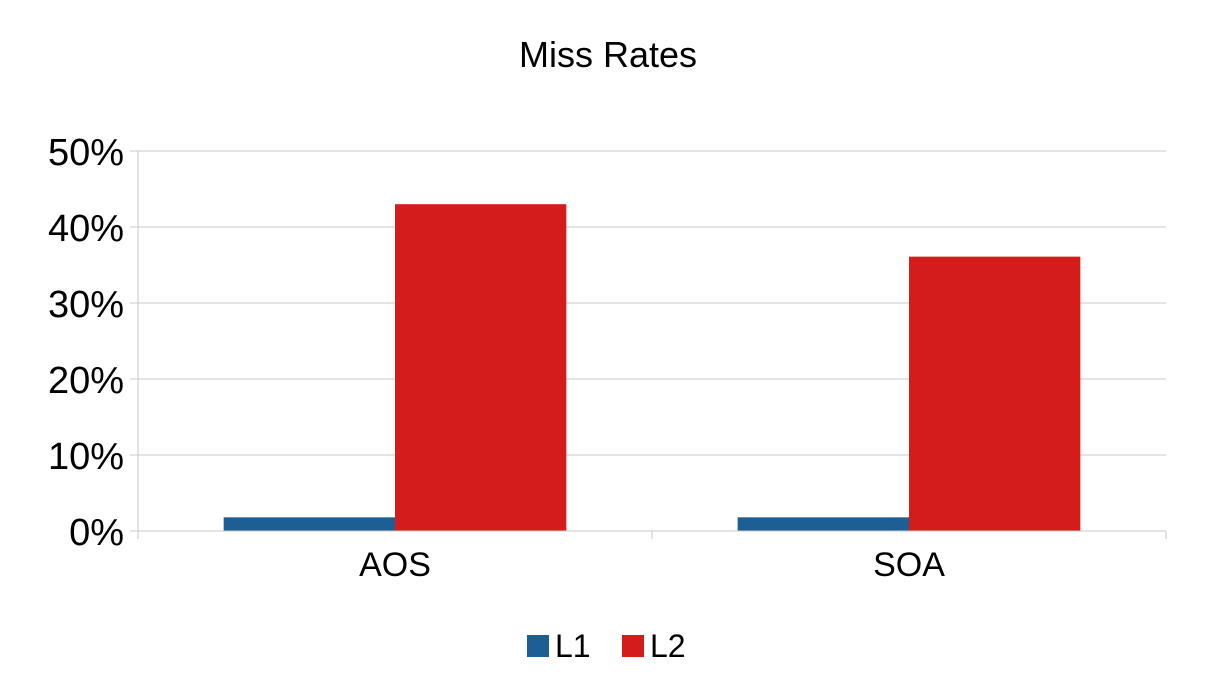 The height and width of the screenshot is (688, 1216). Describe the element at coordinates (96, 533) in the screenshot. I see `y-tick-label: 0%` at that location.